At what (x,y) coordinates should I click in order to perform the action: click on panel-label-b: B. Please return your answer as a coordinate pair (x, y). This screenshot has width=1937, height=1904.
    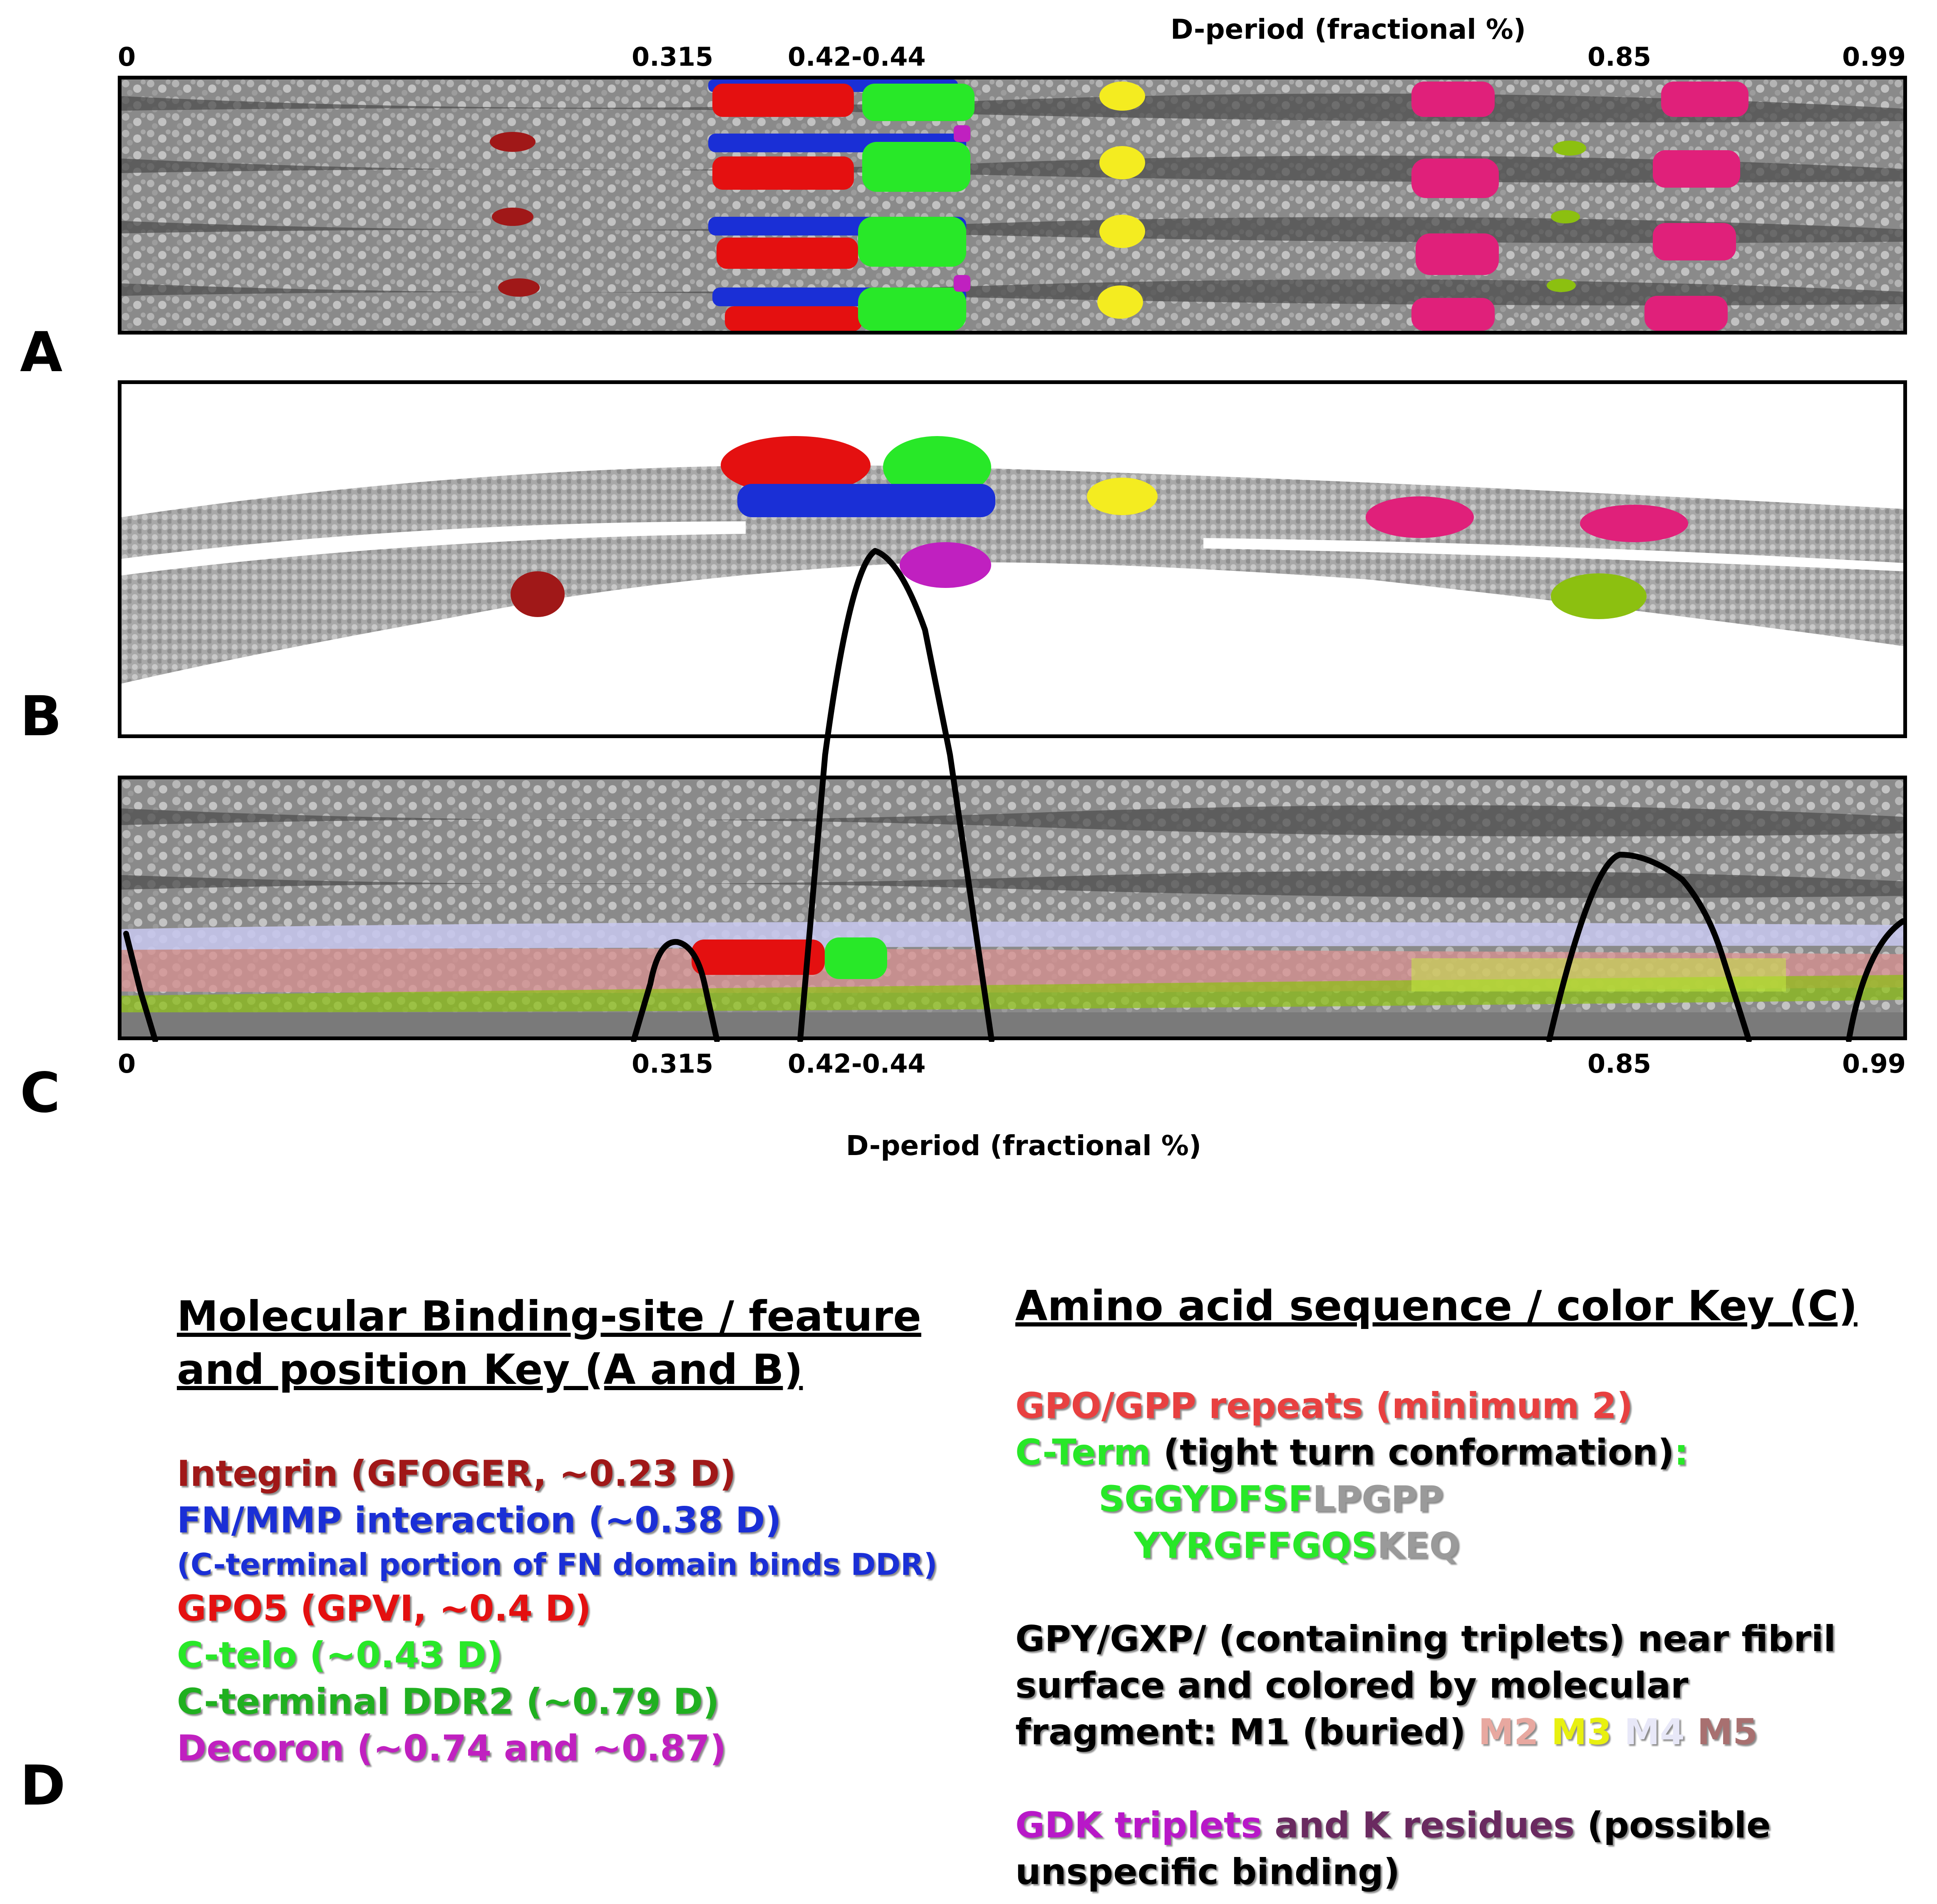
    Looking at the image, I should click on (41, 716).